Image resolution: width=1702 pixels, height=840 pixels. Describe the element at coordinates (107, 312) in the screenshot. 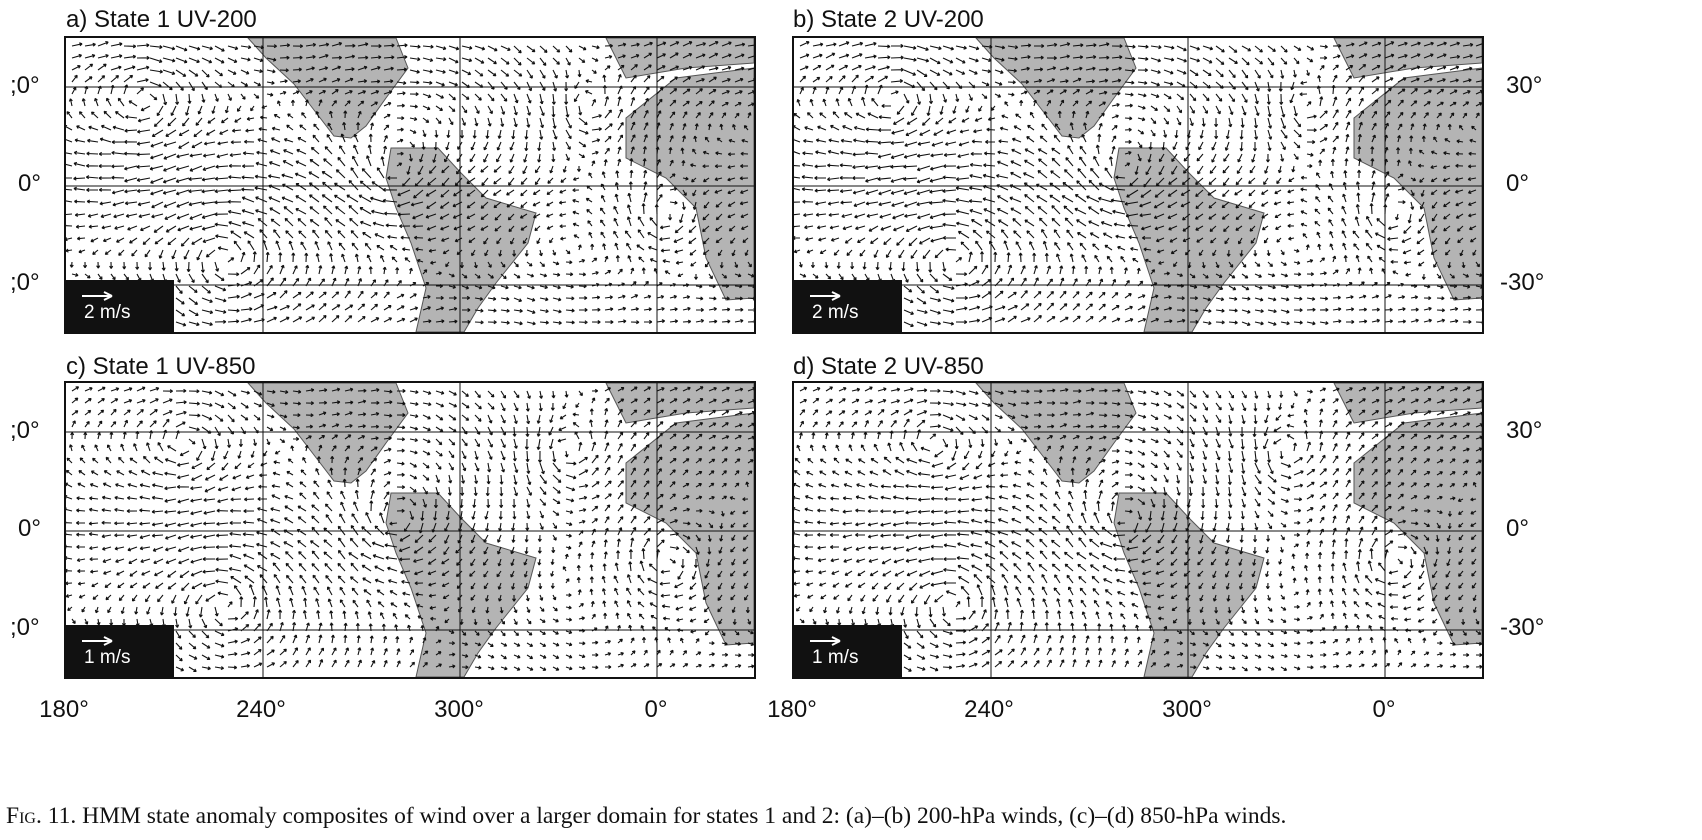

I see `panel-a-scale-label: 2 m/s` at that location.